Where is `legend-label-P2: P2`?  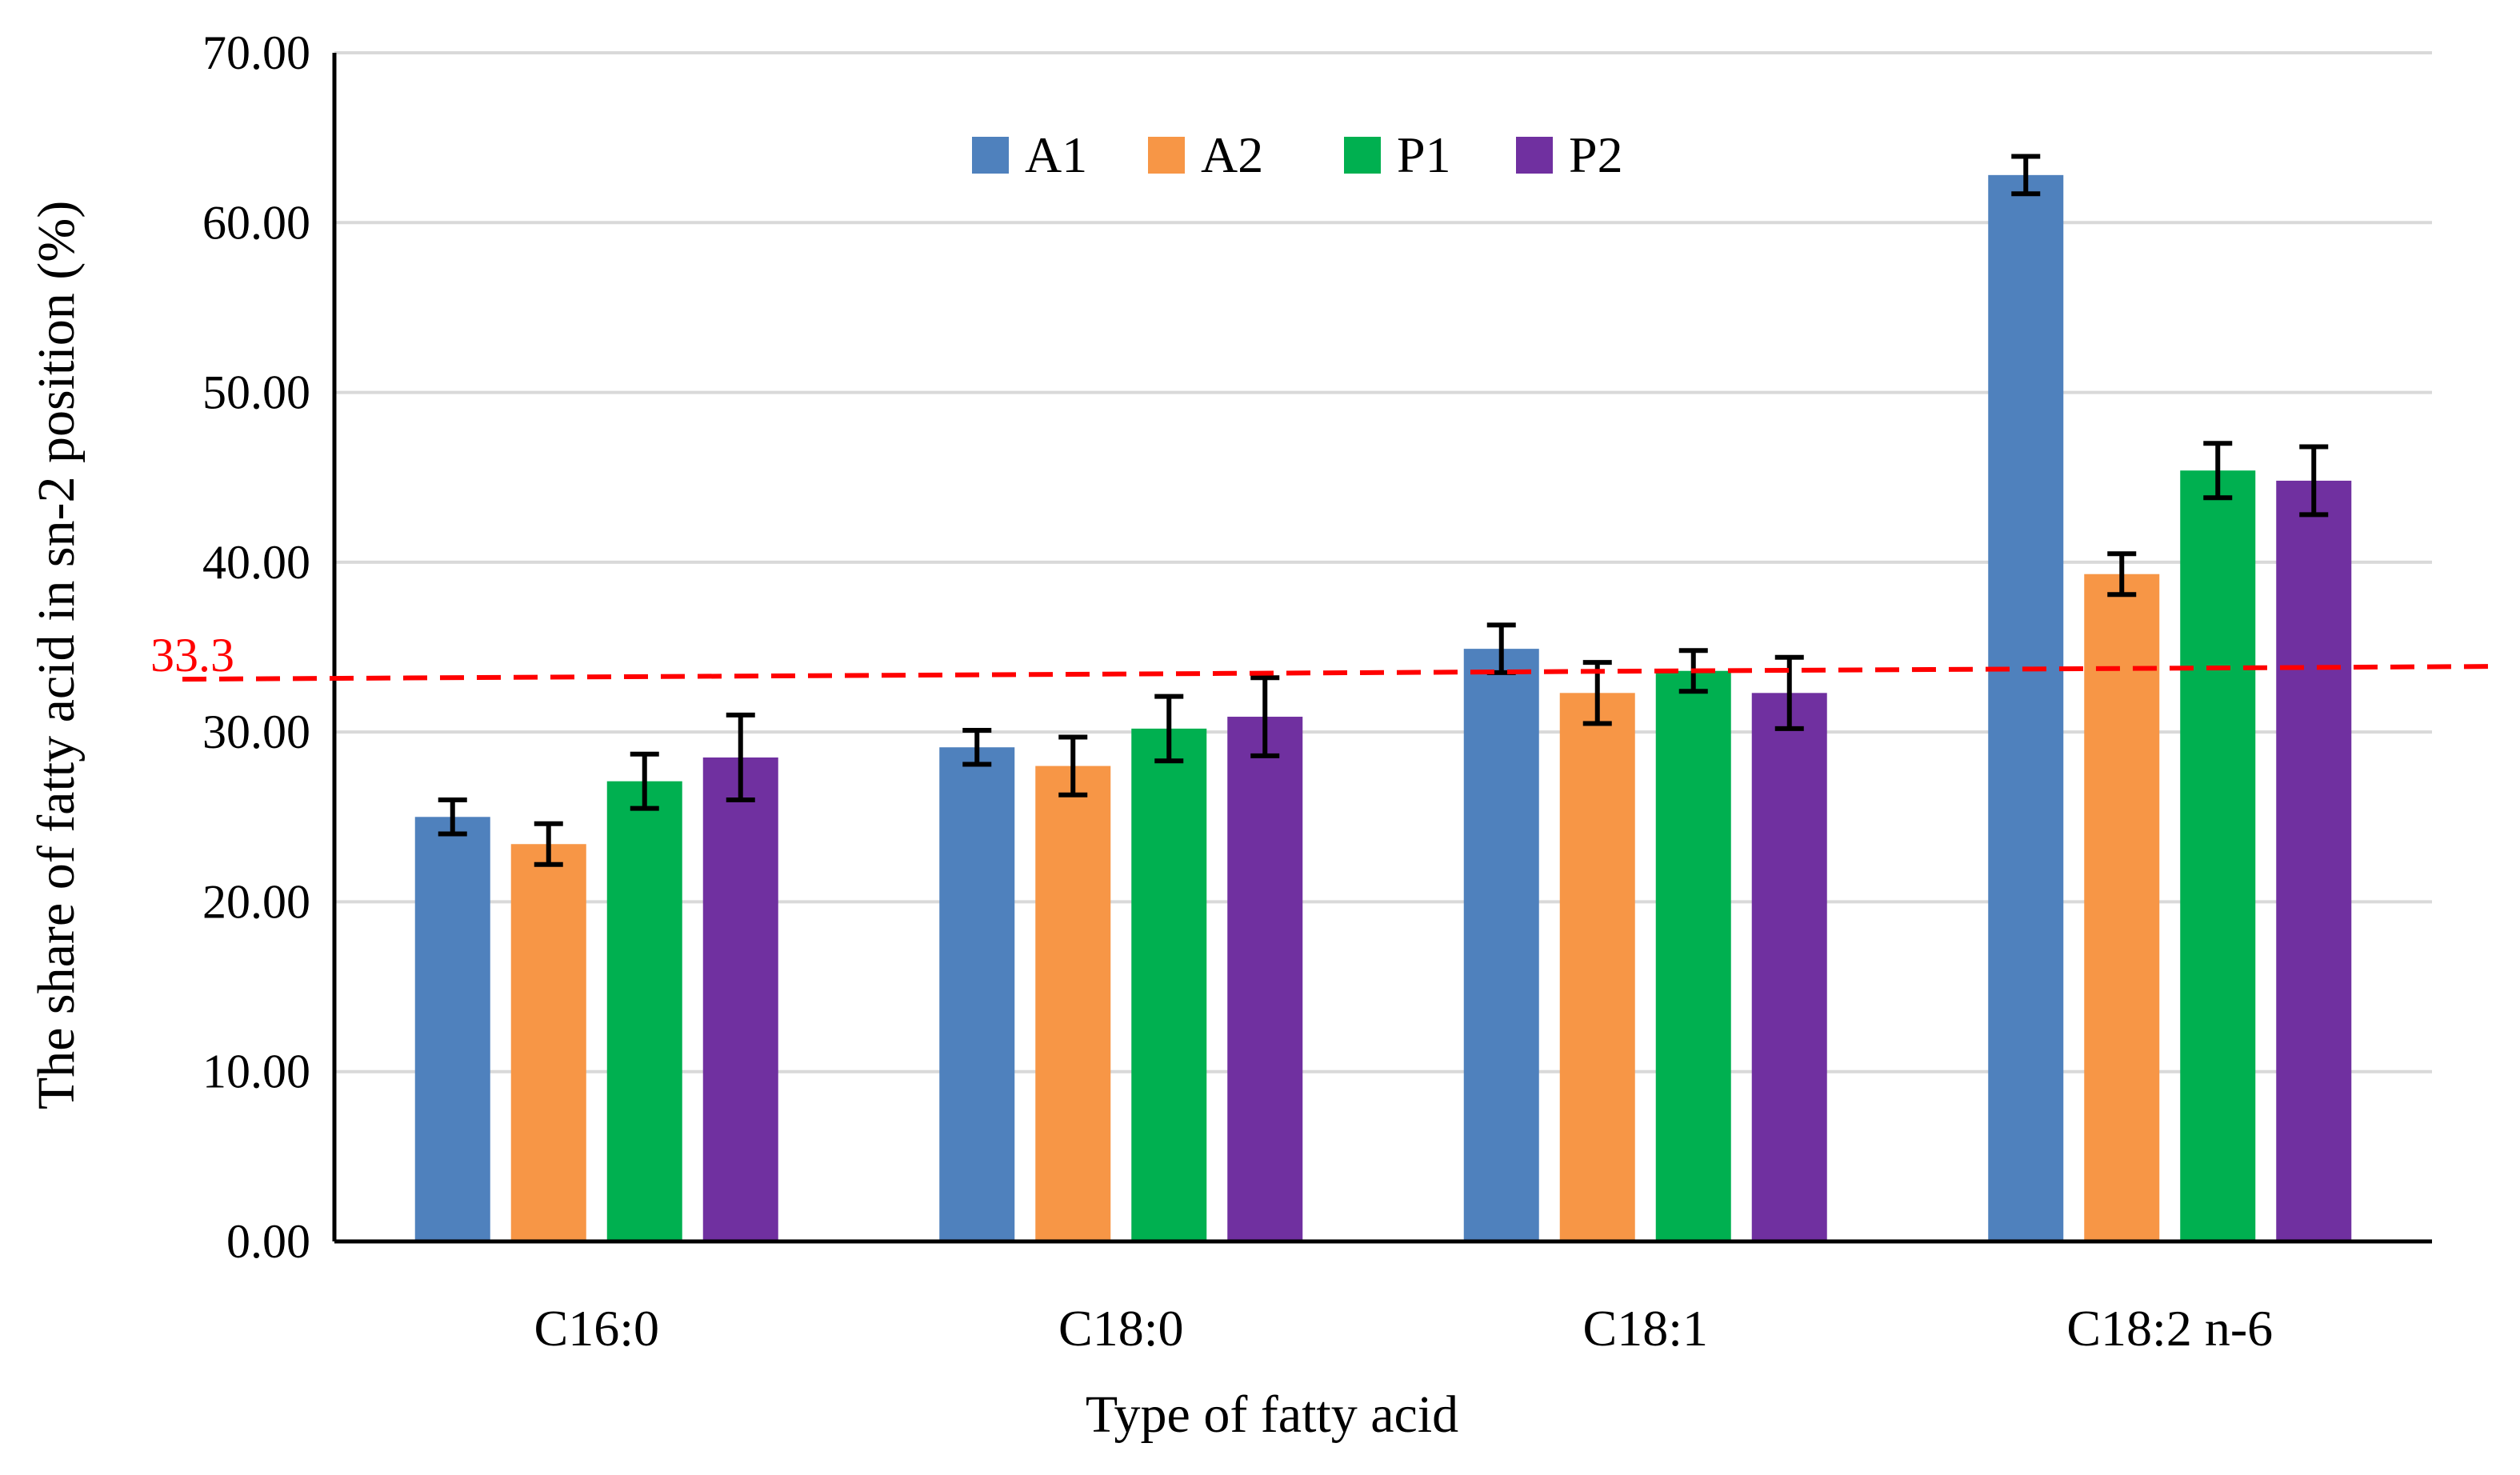
legend-label-P2: P2 is located at coordinates (1596, 154).